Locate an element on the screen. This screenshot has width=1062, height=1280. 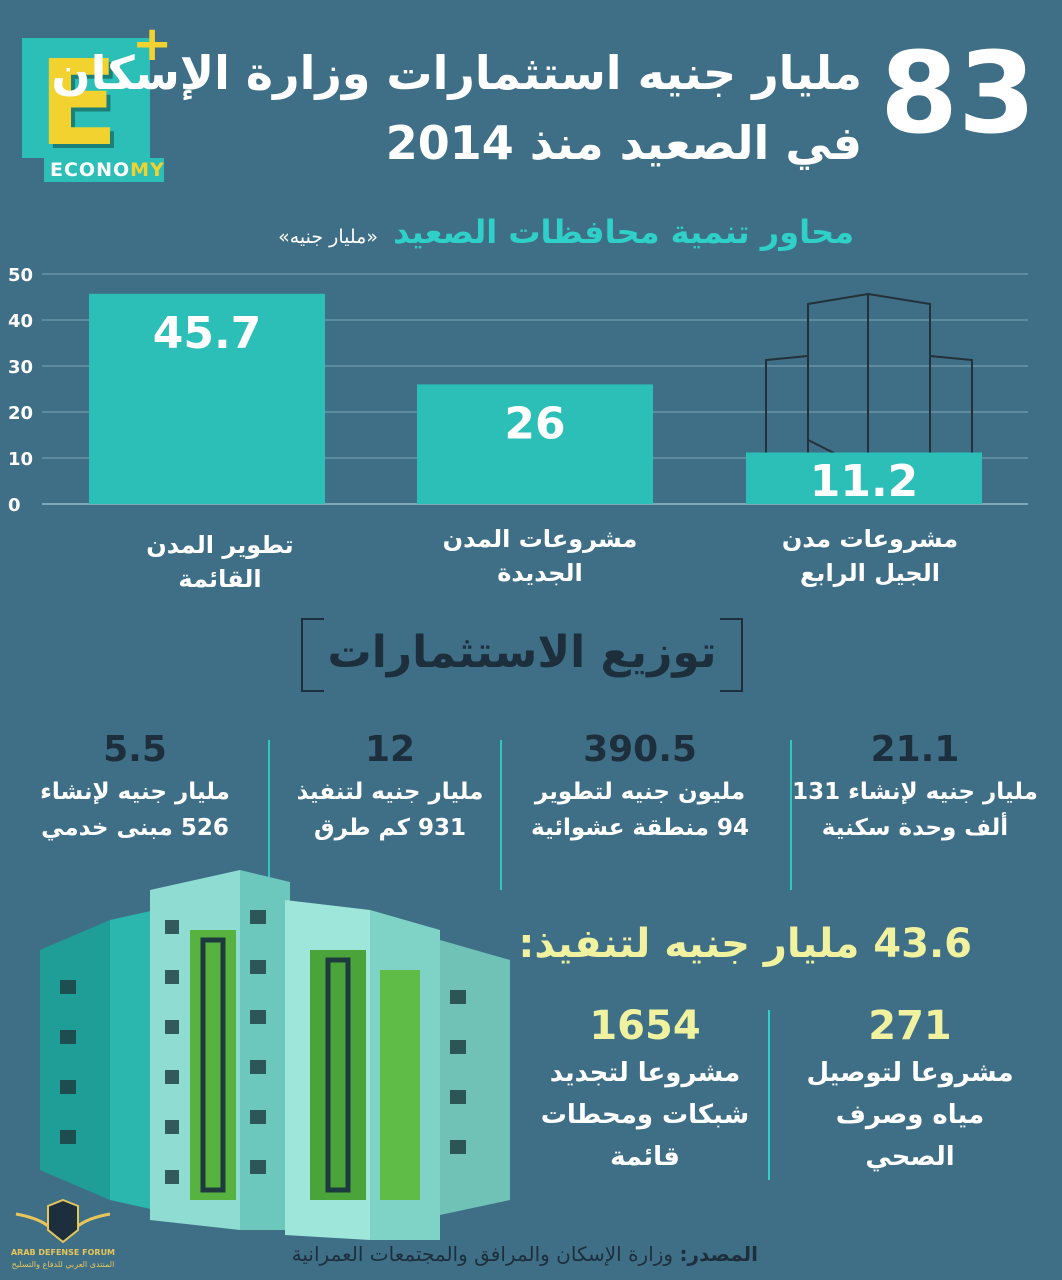
stat-number: 1654 is located at coordinates (645, 1026).